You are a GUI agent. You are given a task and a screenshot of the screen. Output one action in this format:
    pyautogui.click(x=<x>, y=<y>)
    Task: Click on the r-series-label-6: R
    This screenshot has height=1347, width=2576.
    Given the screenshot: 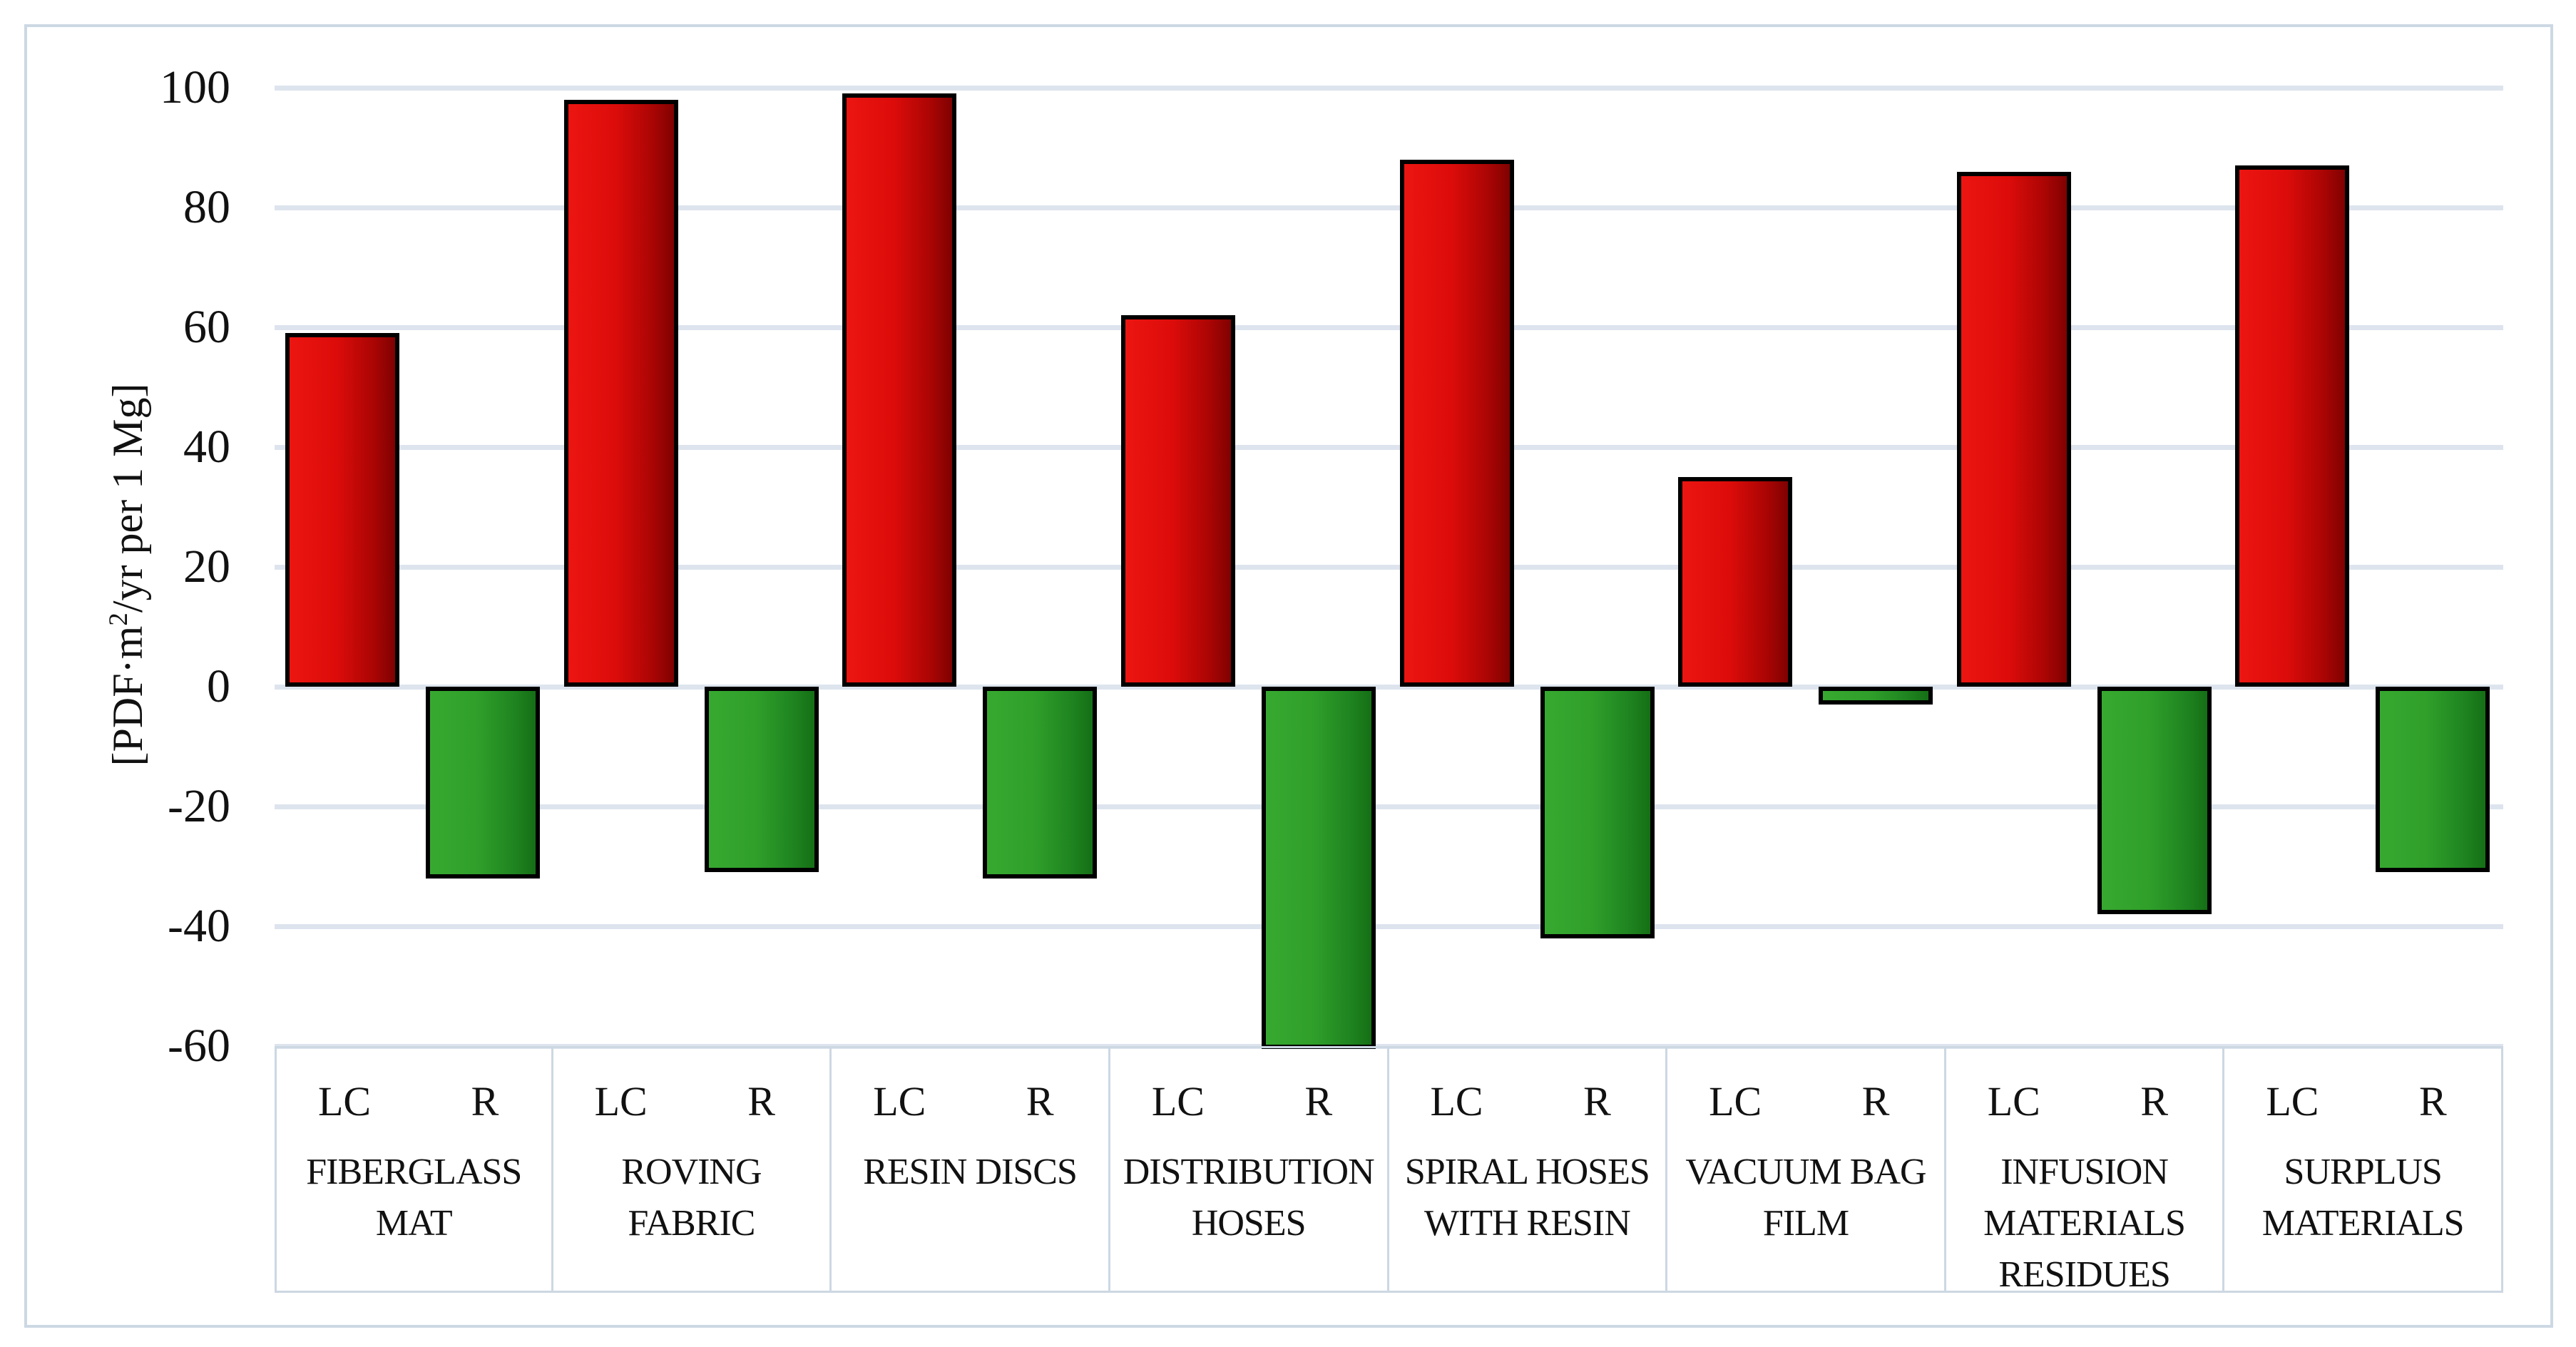 What is the action you would take?
    pyautogui.click(x=1876, y=1101)
    